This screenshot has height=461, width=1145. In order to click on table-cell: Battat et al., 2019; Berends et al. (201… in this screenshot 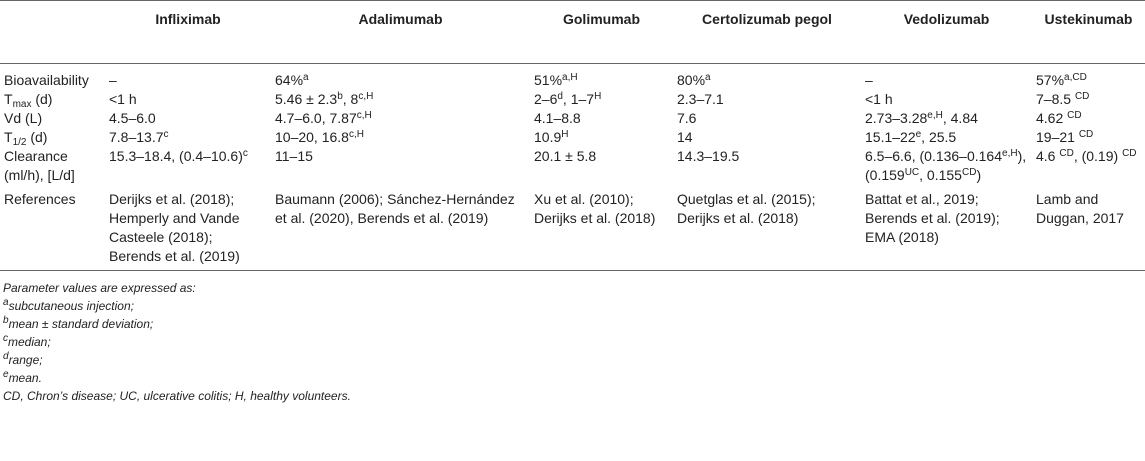, I will do `click(946, 228)`.